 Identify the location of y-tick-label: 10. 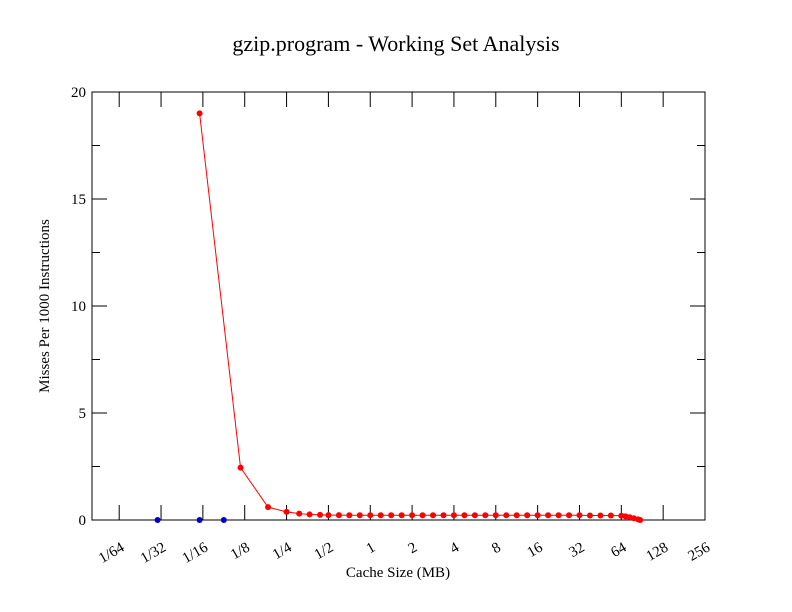
(78, 307).